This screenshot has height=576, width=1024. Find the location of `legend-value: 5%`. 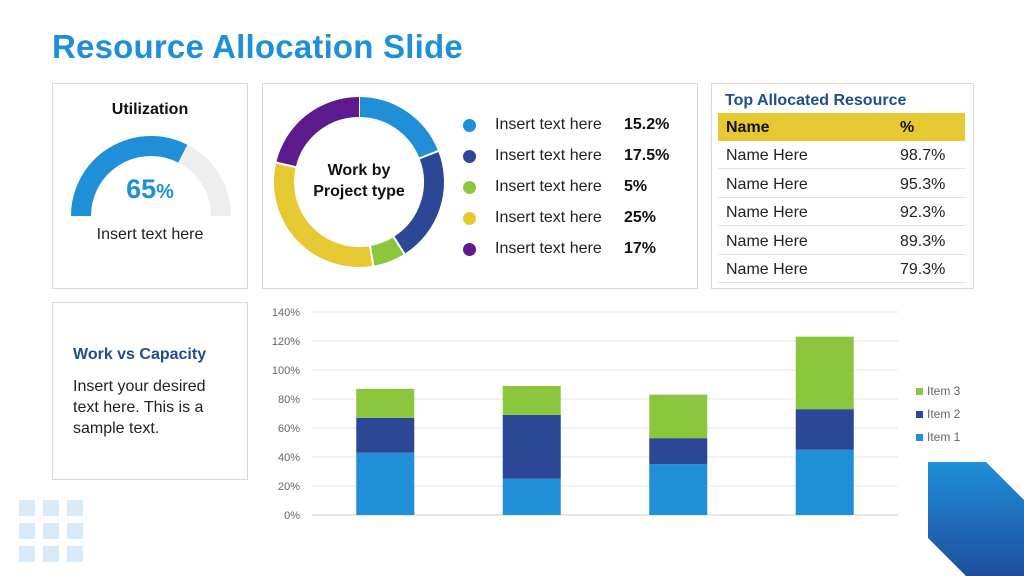

legend-value: 5% is located at coordinates (636, 186).